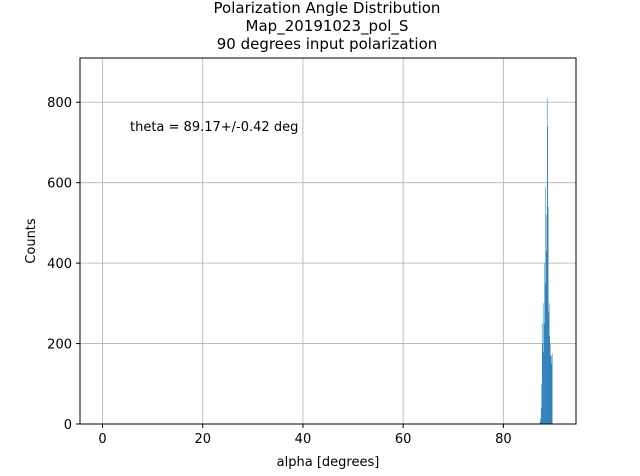  I want to click on x-tick-label: 80, so click(503, 439).